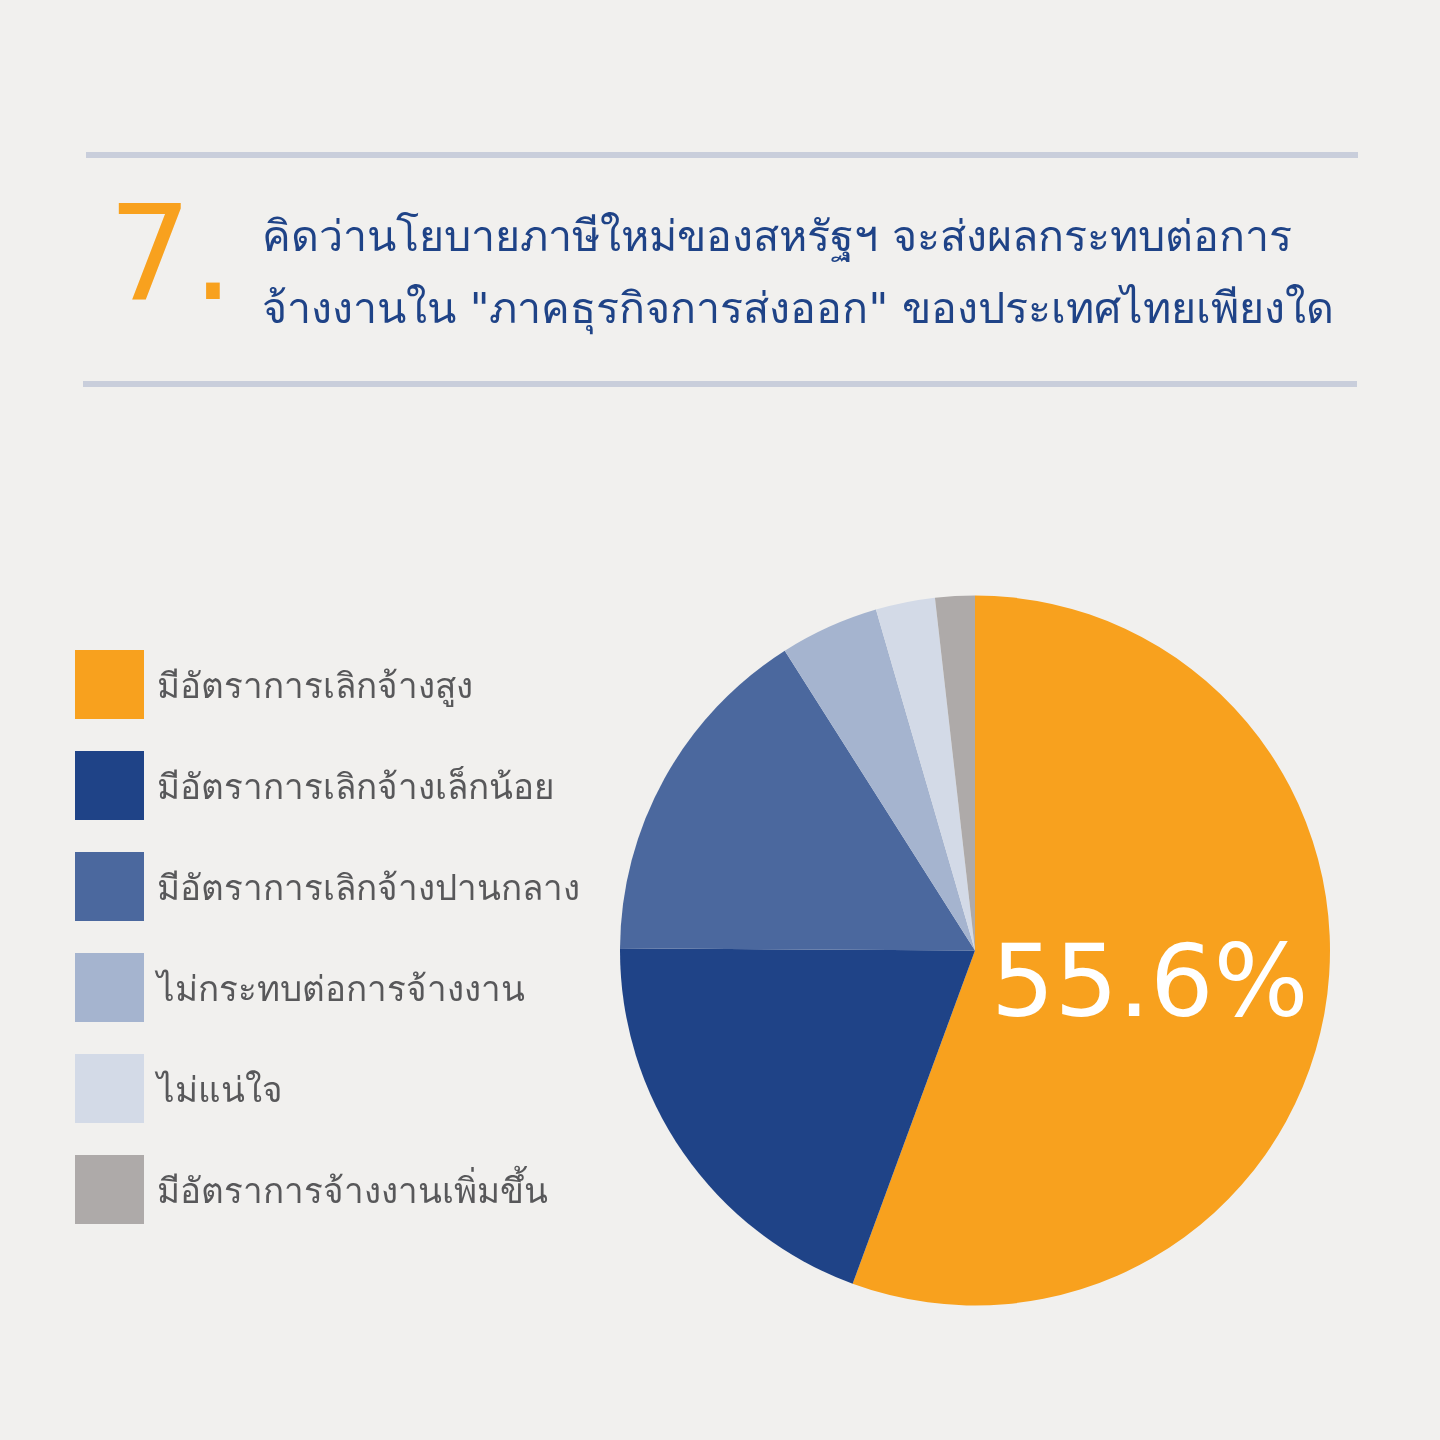 Image resolution: width=1440 pixels, height=1440 pixels. Describe the element at coordinates (339, 989) in the screenshot. I see `legend-label: ไม่กระทบต่อการจ้างงาน` at that location.